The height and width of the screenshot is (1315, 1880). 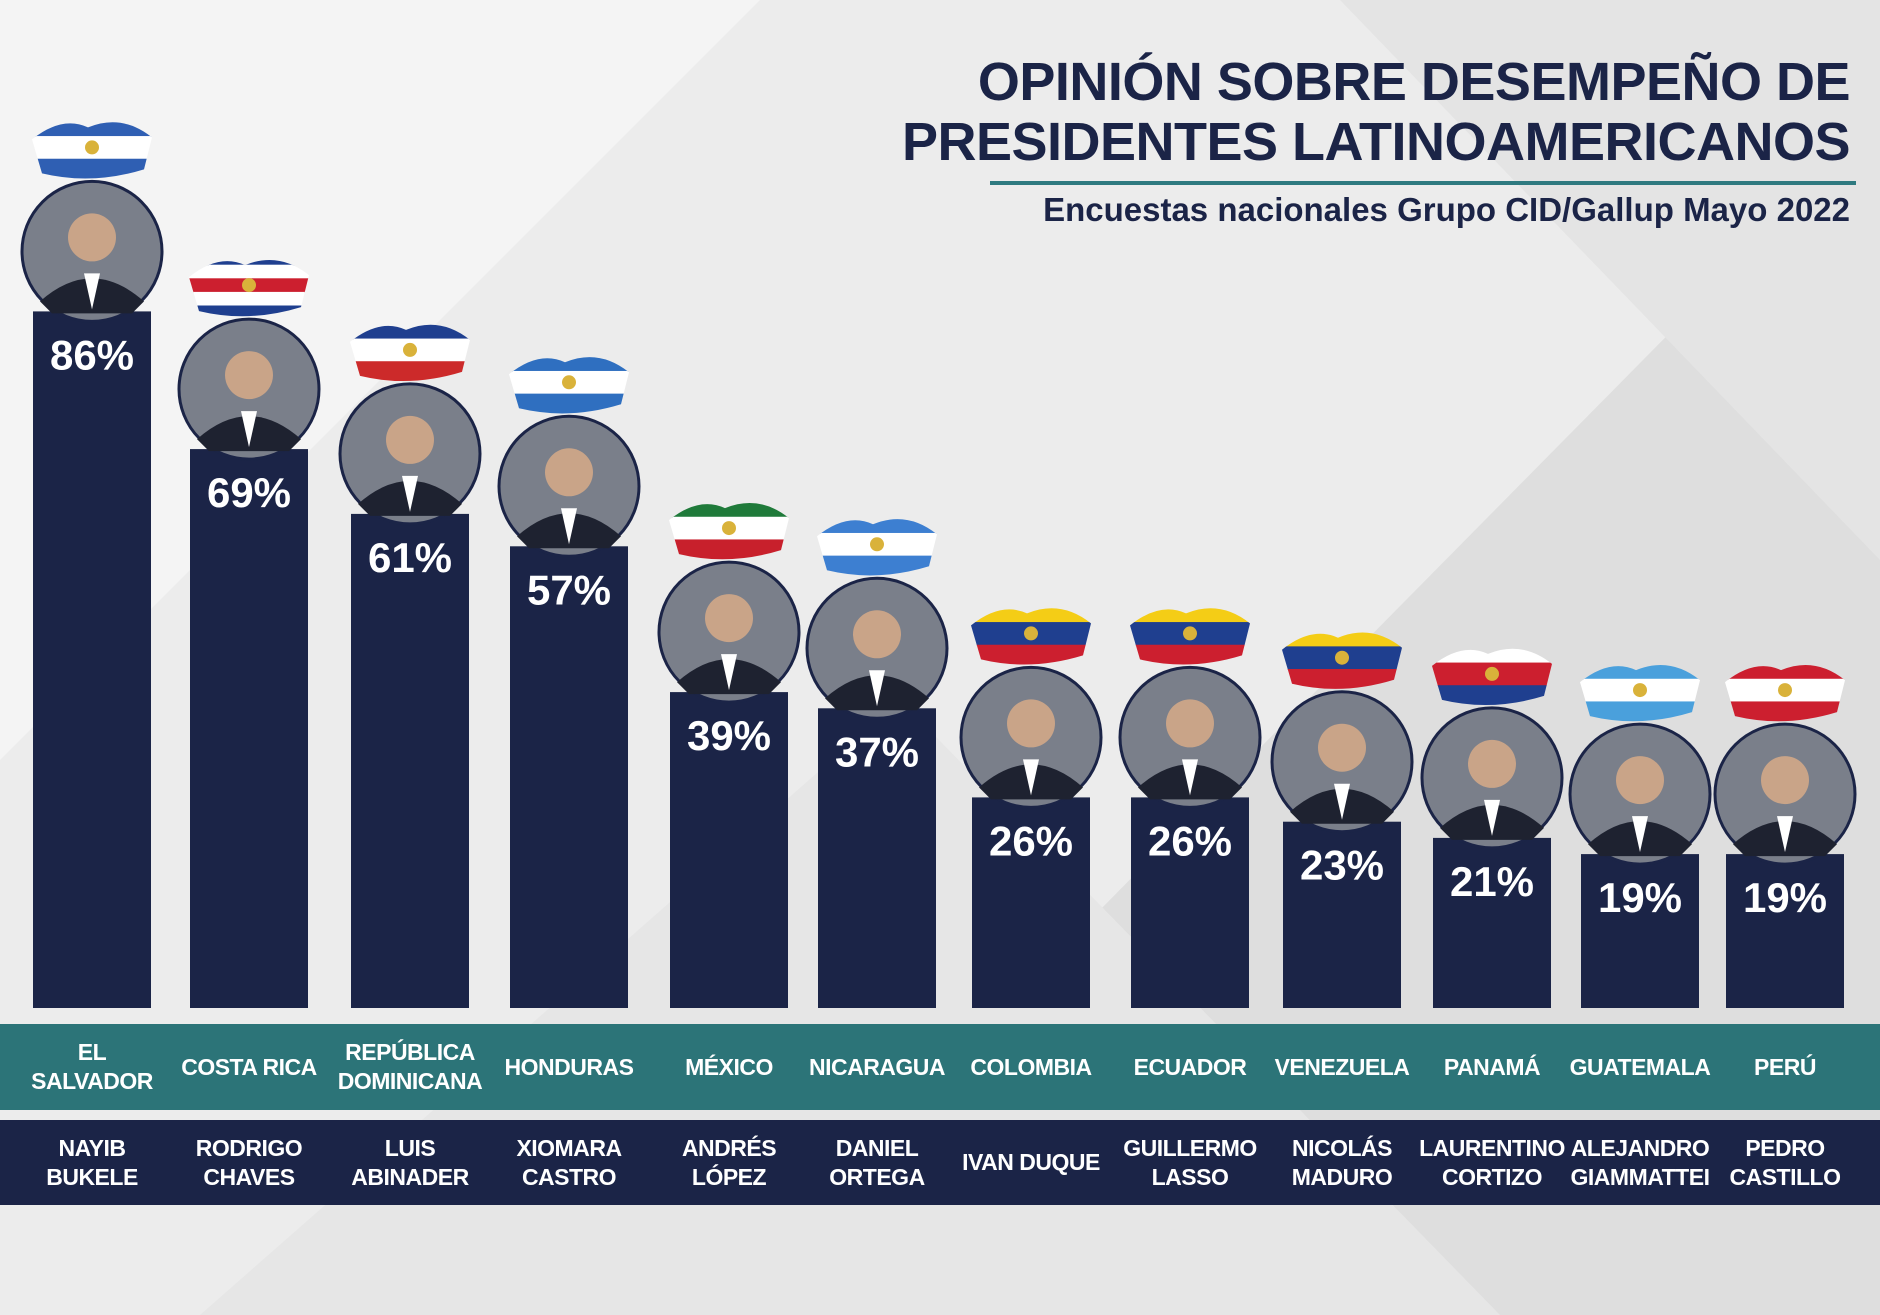 What do you see at coordinates (410, 1066) in the screenshot?
I see `country-label: REPÚBLICA DOMINICANA` at bounding box center [410, 1066].